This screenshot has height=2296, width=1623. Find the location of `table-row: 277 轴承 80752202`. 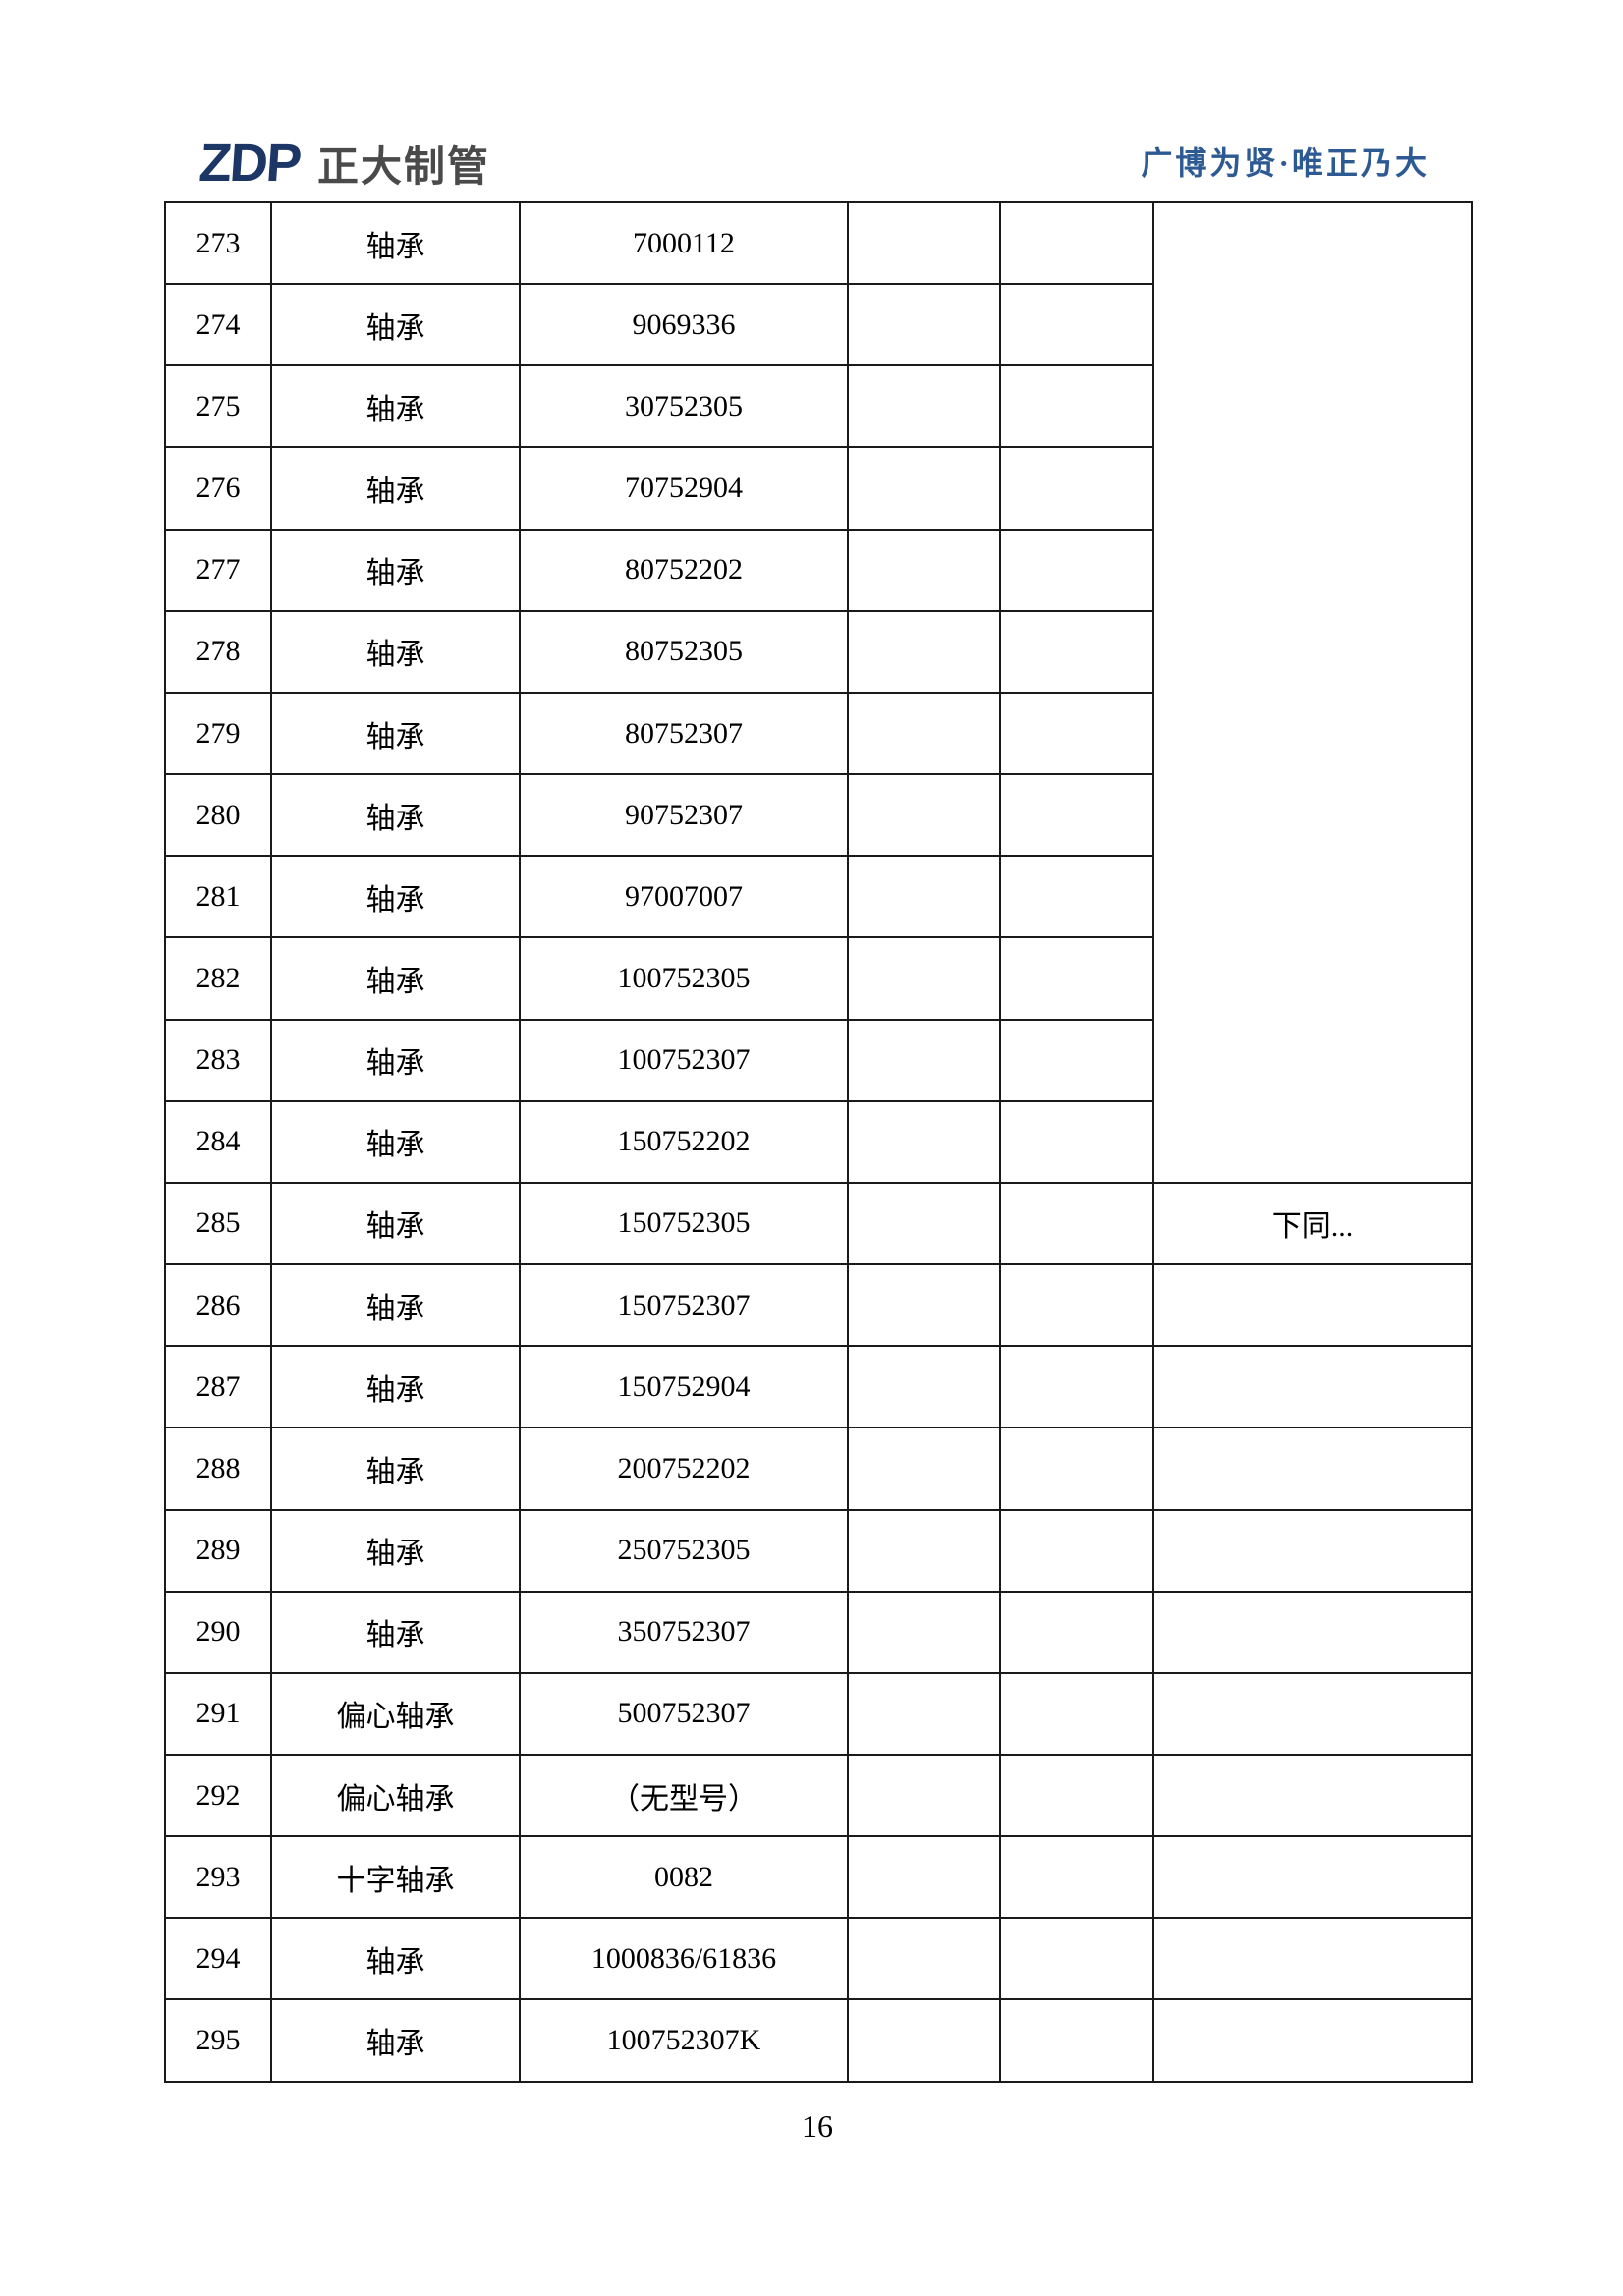

table-row: 277 轴承 80752202 is located at coordinates (818, 570).